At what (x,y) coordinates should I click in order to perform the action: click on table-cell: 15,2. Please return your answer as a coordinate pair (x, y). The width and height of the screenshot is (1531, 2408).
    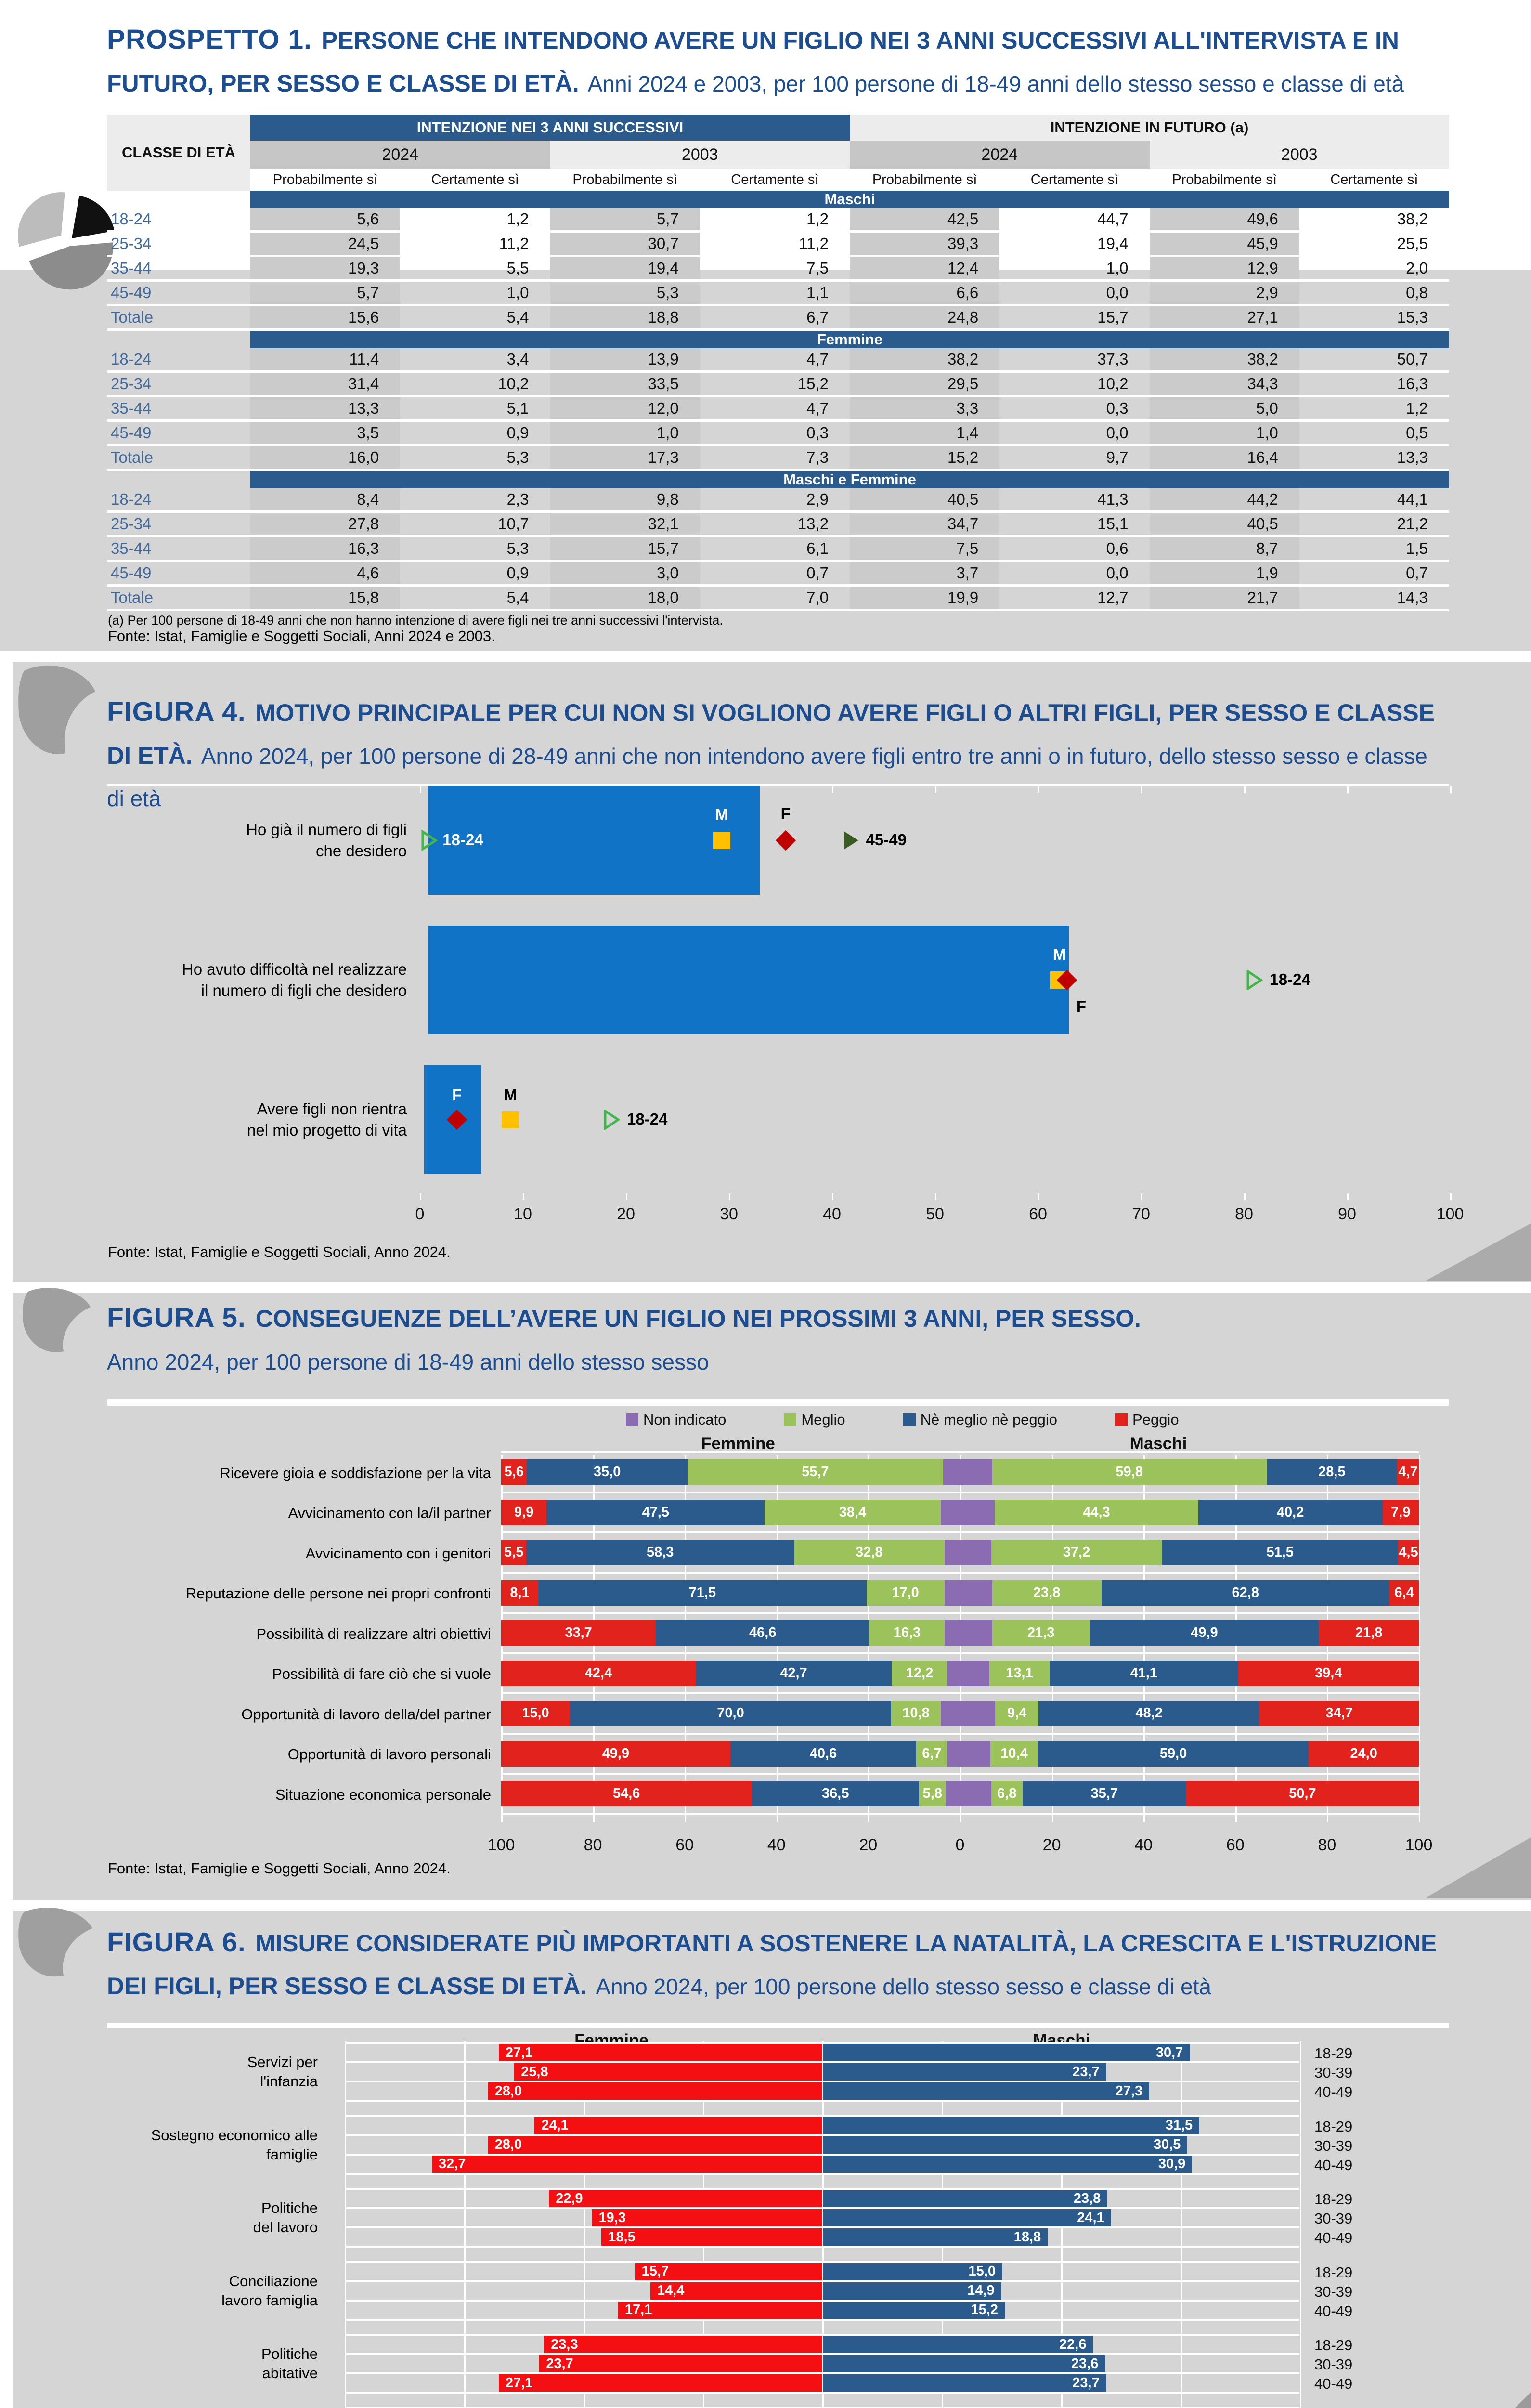
    Looking at the image, I should click on (925, 457).